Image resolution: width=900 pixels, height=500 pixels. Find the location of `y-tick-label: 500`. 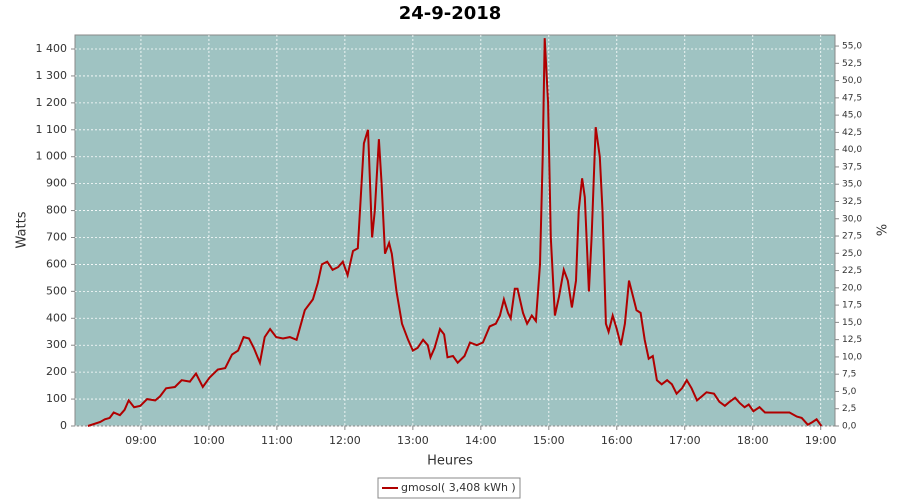

y-tick-label: 500 is located at coordinates (56, 290).